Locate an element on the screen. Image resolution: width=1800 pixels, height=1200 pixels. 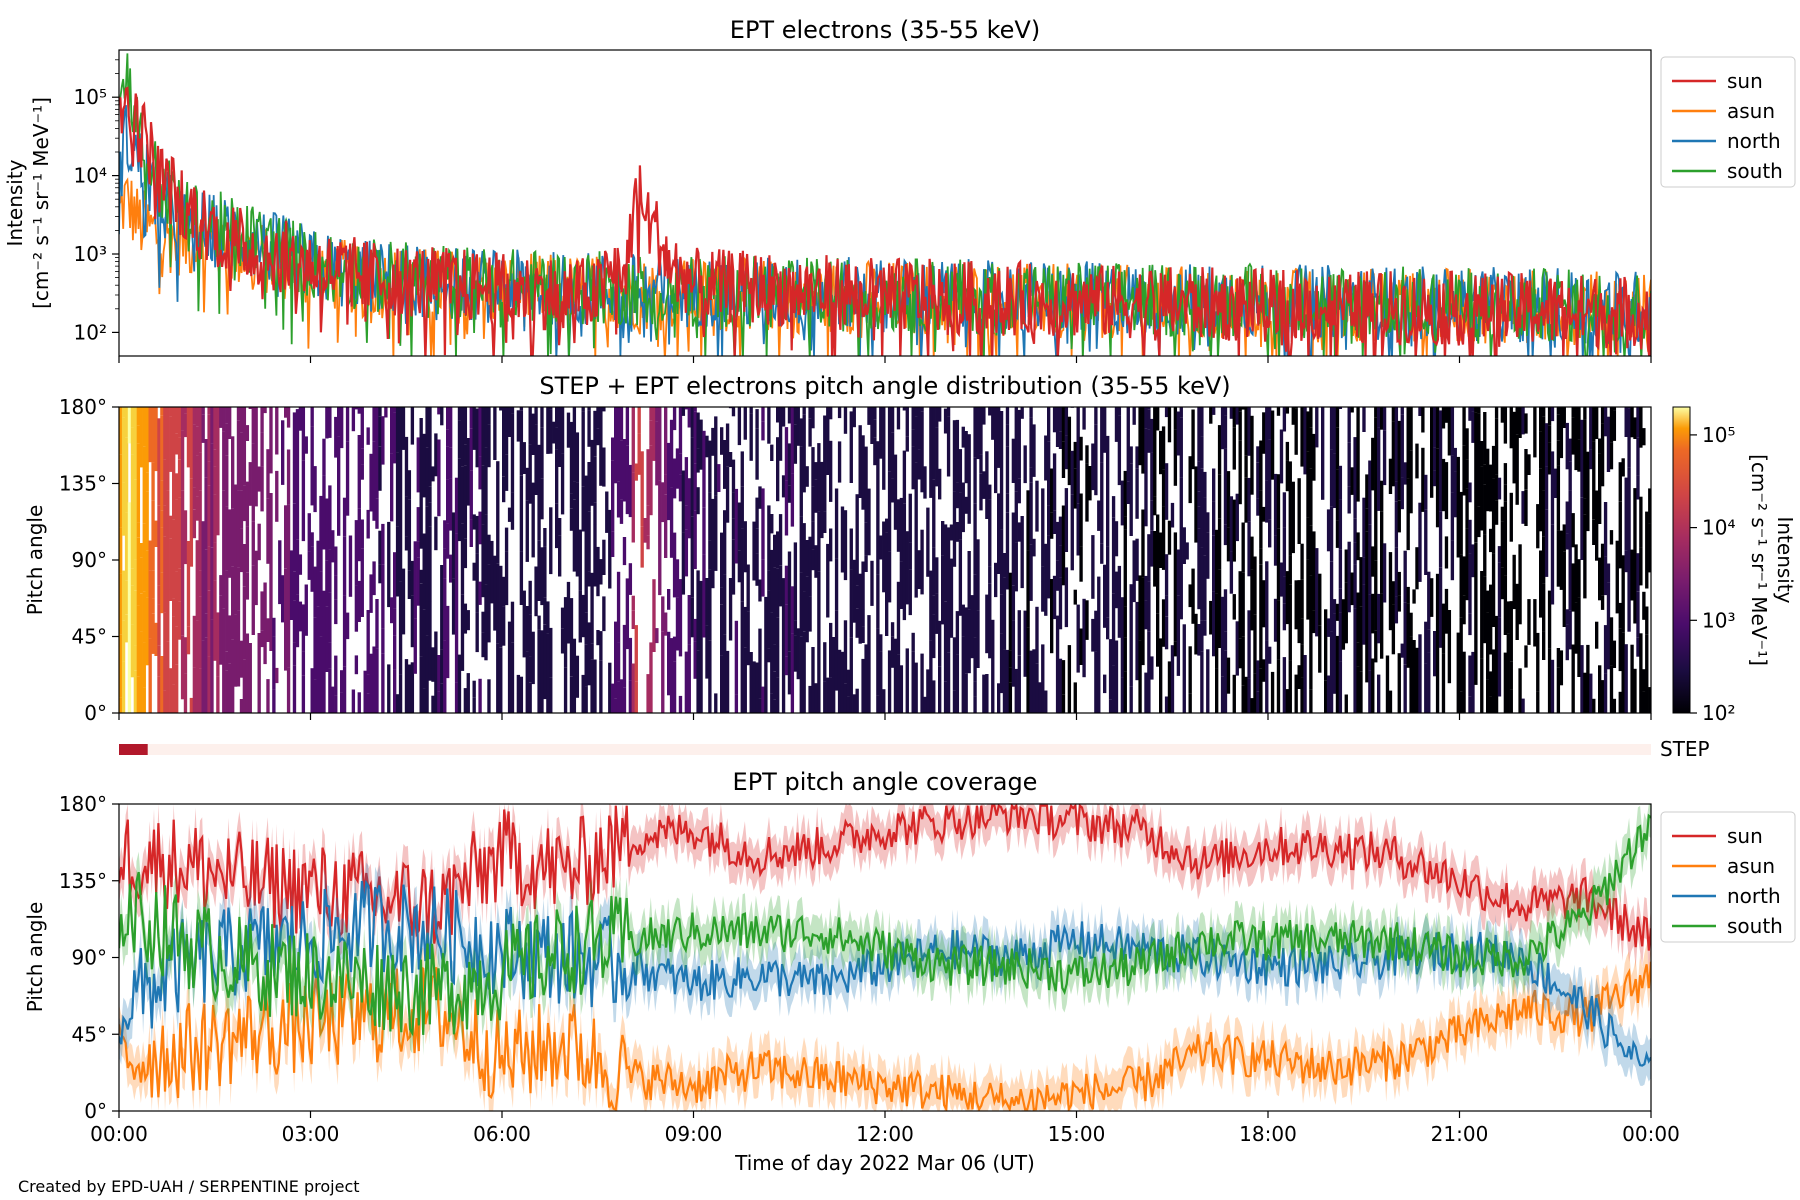
panel4-title: EPT pitch angle coverage is located at coordinates (885, 782).